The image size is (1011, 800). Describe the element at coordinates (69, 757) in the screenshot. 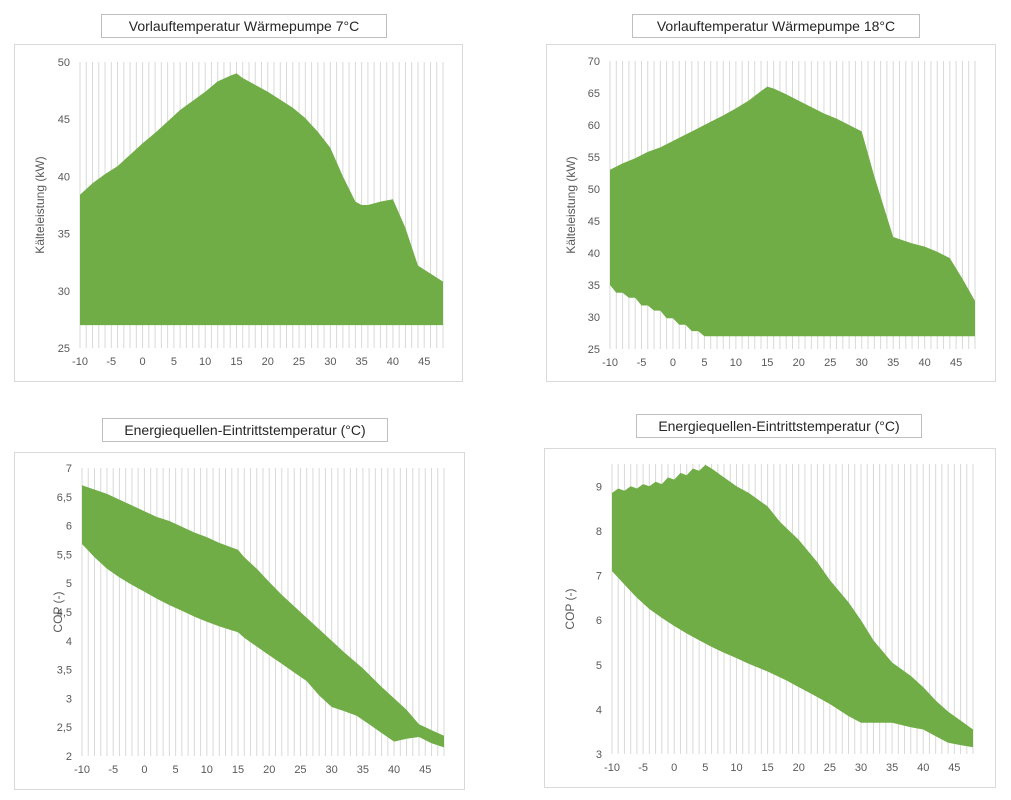

I see `y-tick-label: 2` at that location.